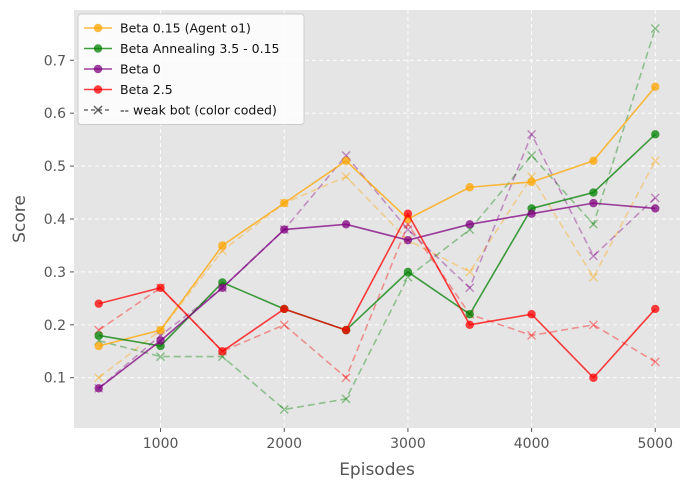 The width and height of the screenshot is (690, 490). I want to click on legend-label: Beta 0.15 (Agent o1), so click(185, 28).